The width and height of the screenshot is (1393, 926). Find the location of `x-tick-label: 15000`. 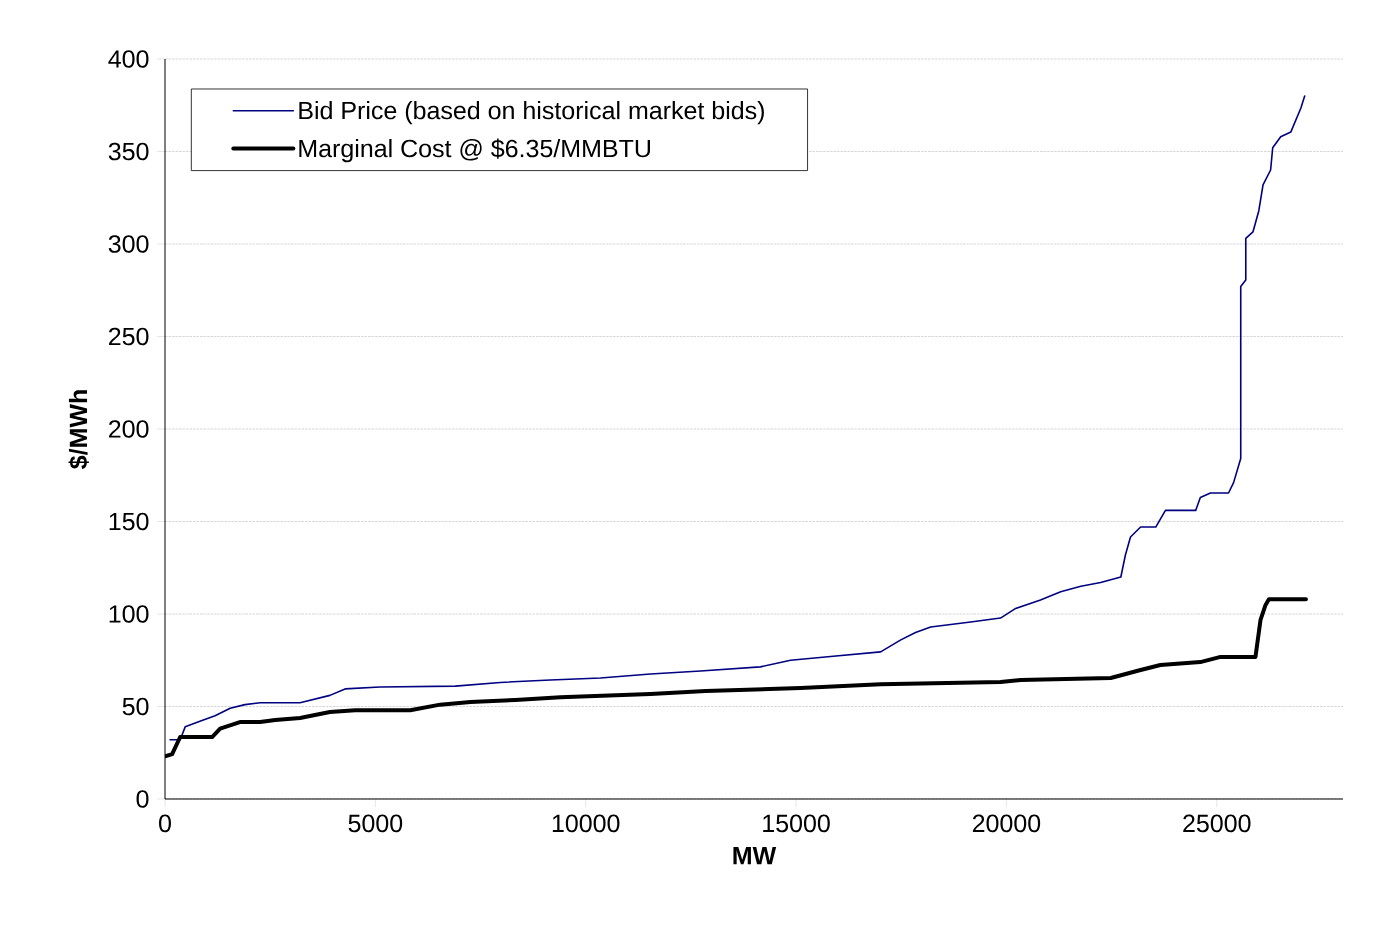

x-tick-label: 15000 is located at coordinates (796, 823).